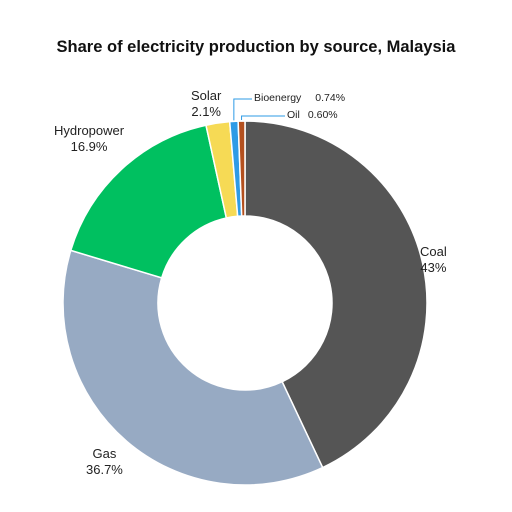 The image size is (512, 512). What do you see at coordinates (89, 146) in the screenshot?
I see `slice-value-hydropower: 16.9%` at bounding box center [89, 146].